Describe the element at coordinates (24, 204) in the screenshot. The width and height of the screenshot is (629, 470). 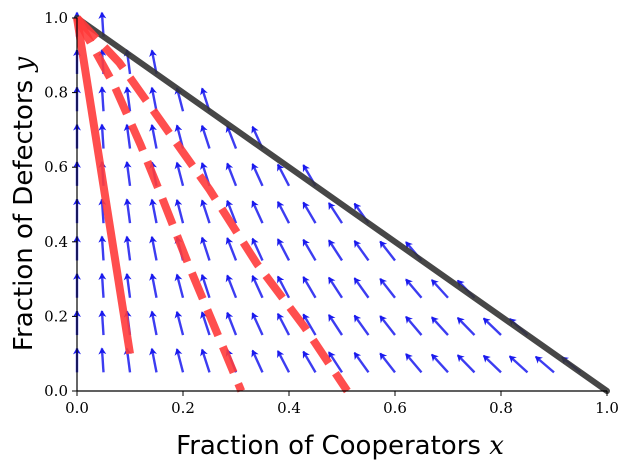
I see `y-axis-title: Fraction of Defectors y` at that location.